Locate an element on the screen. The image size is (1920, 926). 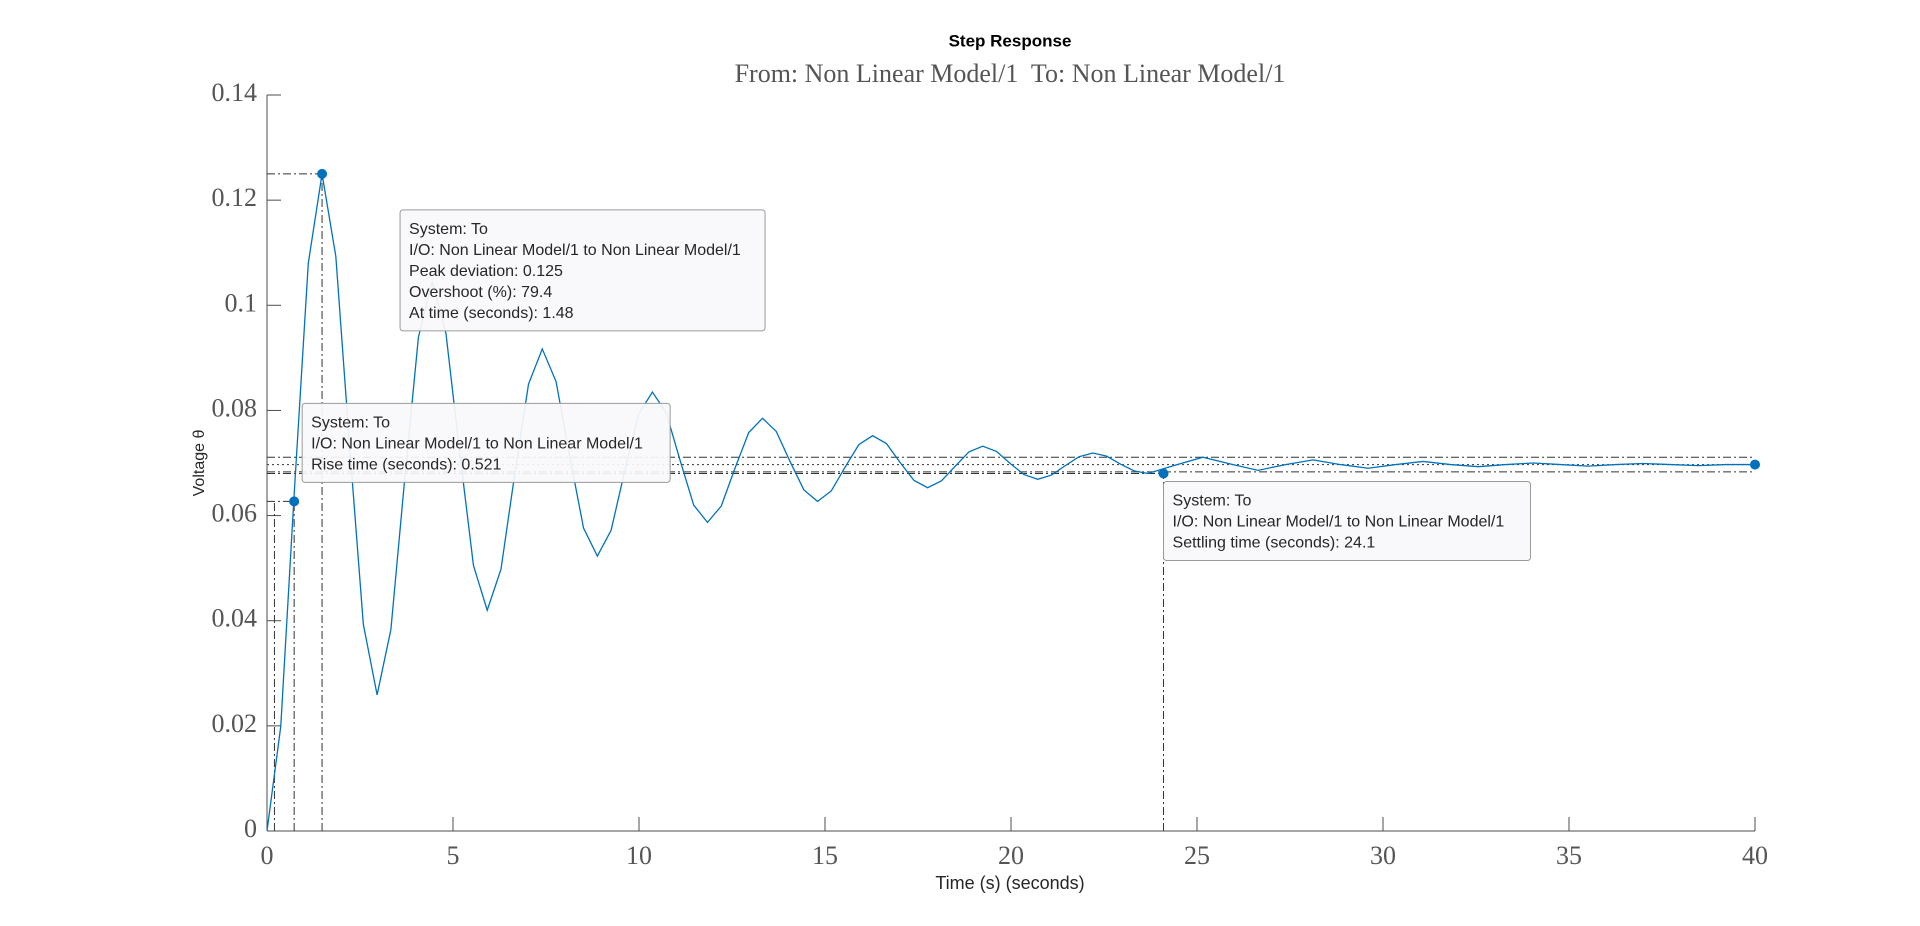
final-value-marker is located at coordinates (1755, 464).